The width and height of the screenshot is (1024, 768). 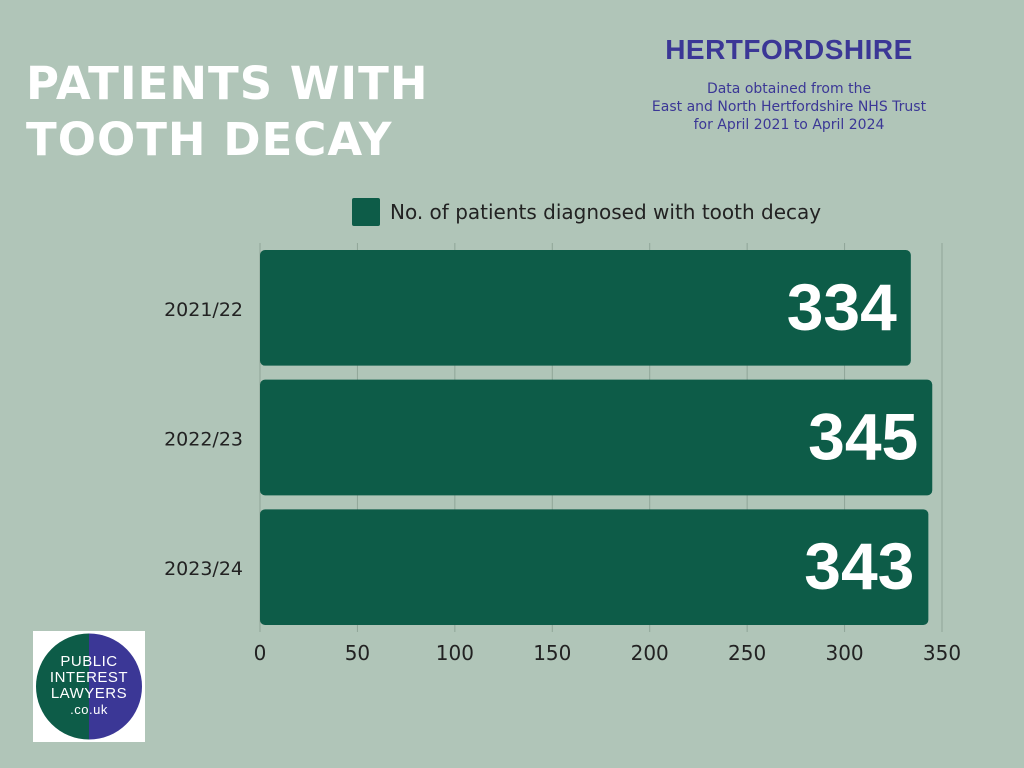 What do you see at coordinates (789, 89) in the screenshot?
I see `source-line-1: Data obtained from the` at bounding box center [789, 89].